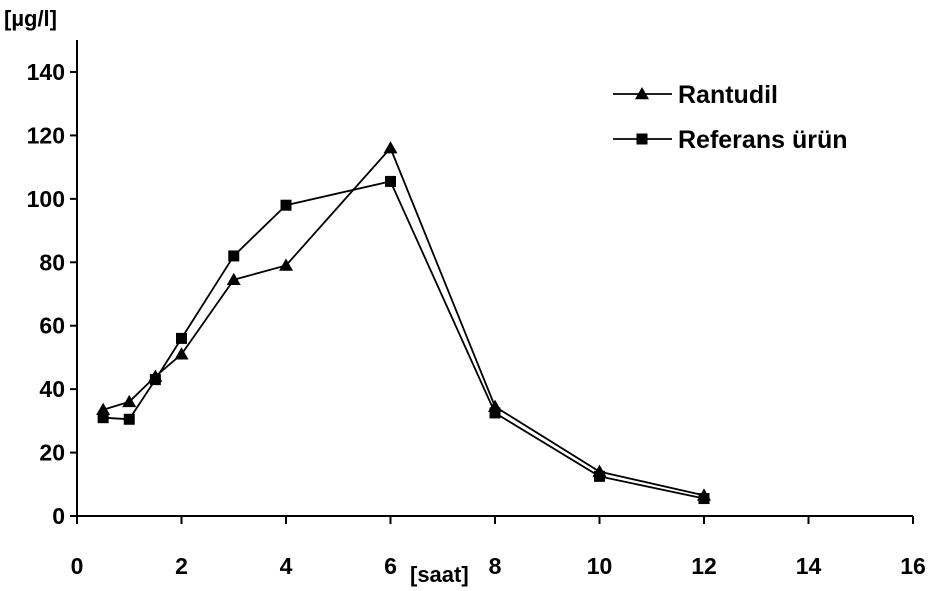 Image resolution: width=931 pixels, height=591 pixels. What do you see at coordinates (495, 566) in the screenshot?
I see `x-tick-label: 8` at bounding box center [495, 566].